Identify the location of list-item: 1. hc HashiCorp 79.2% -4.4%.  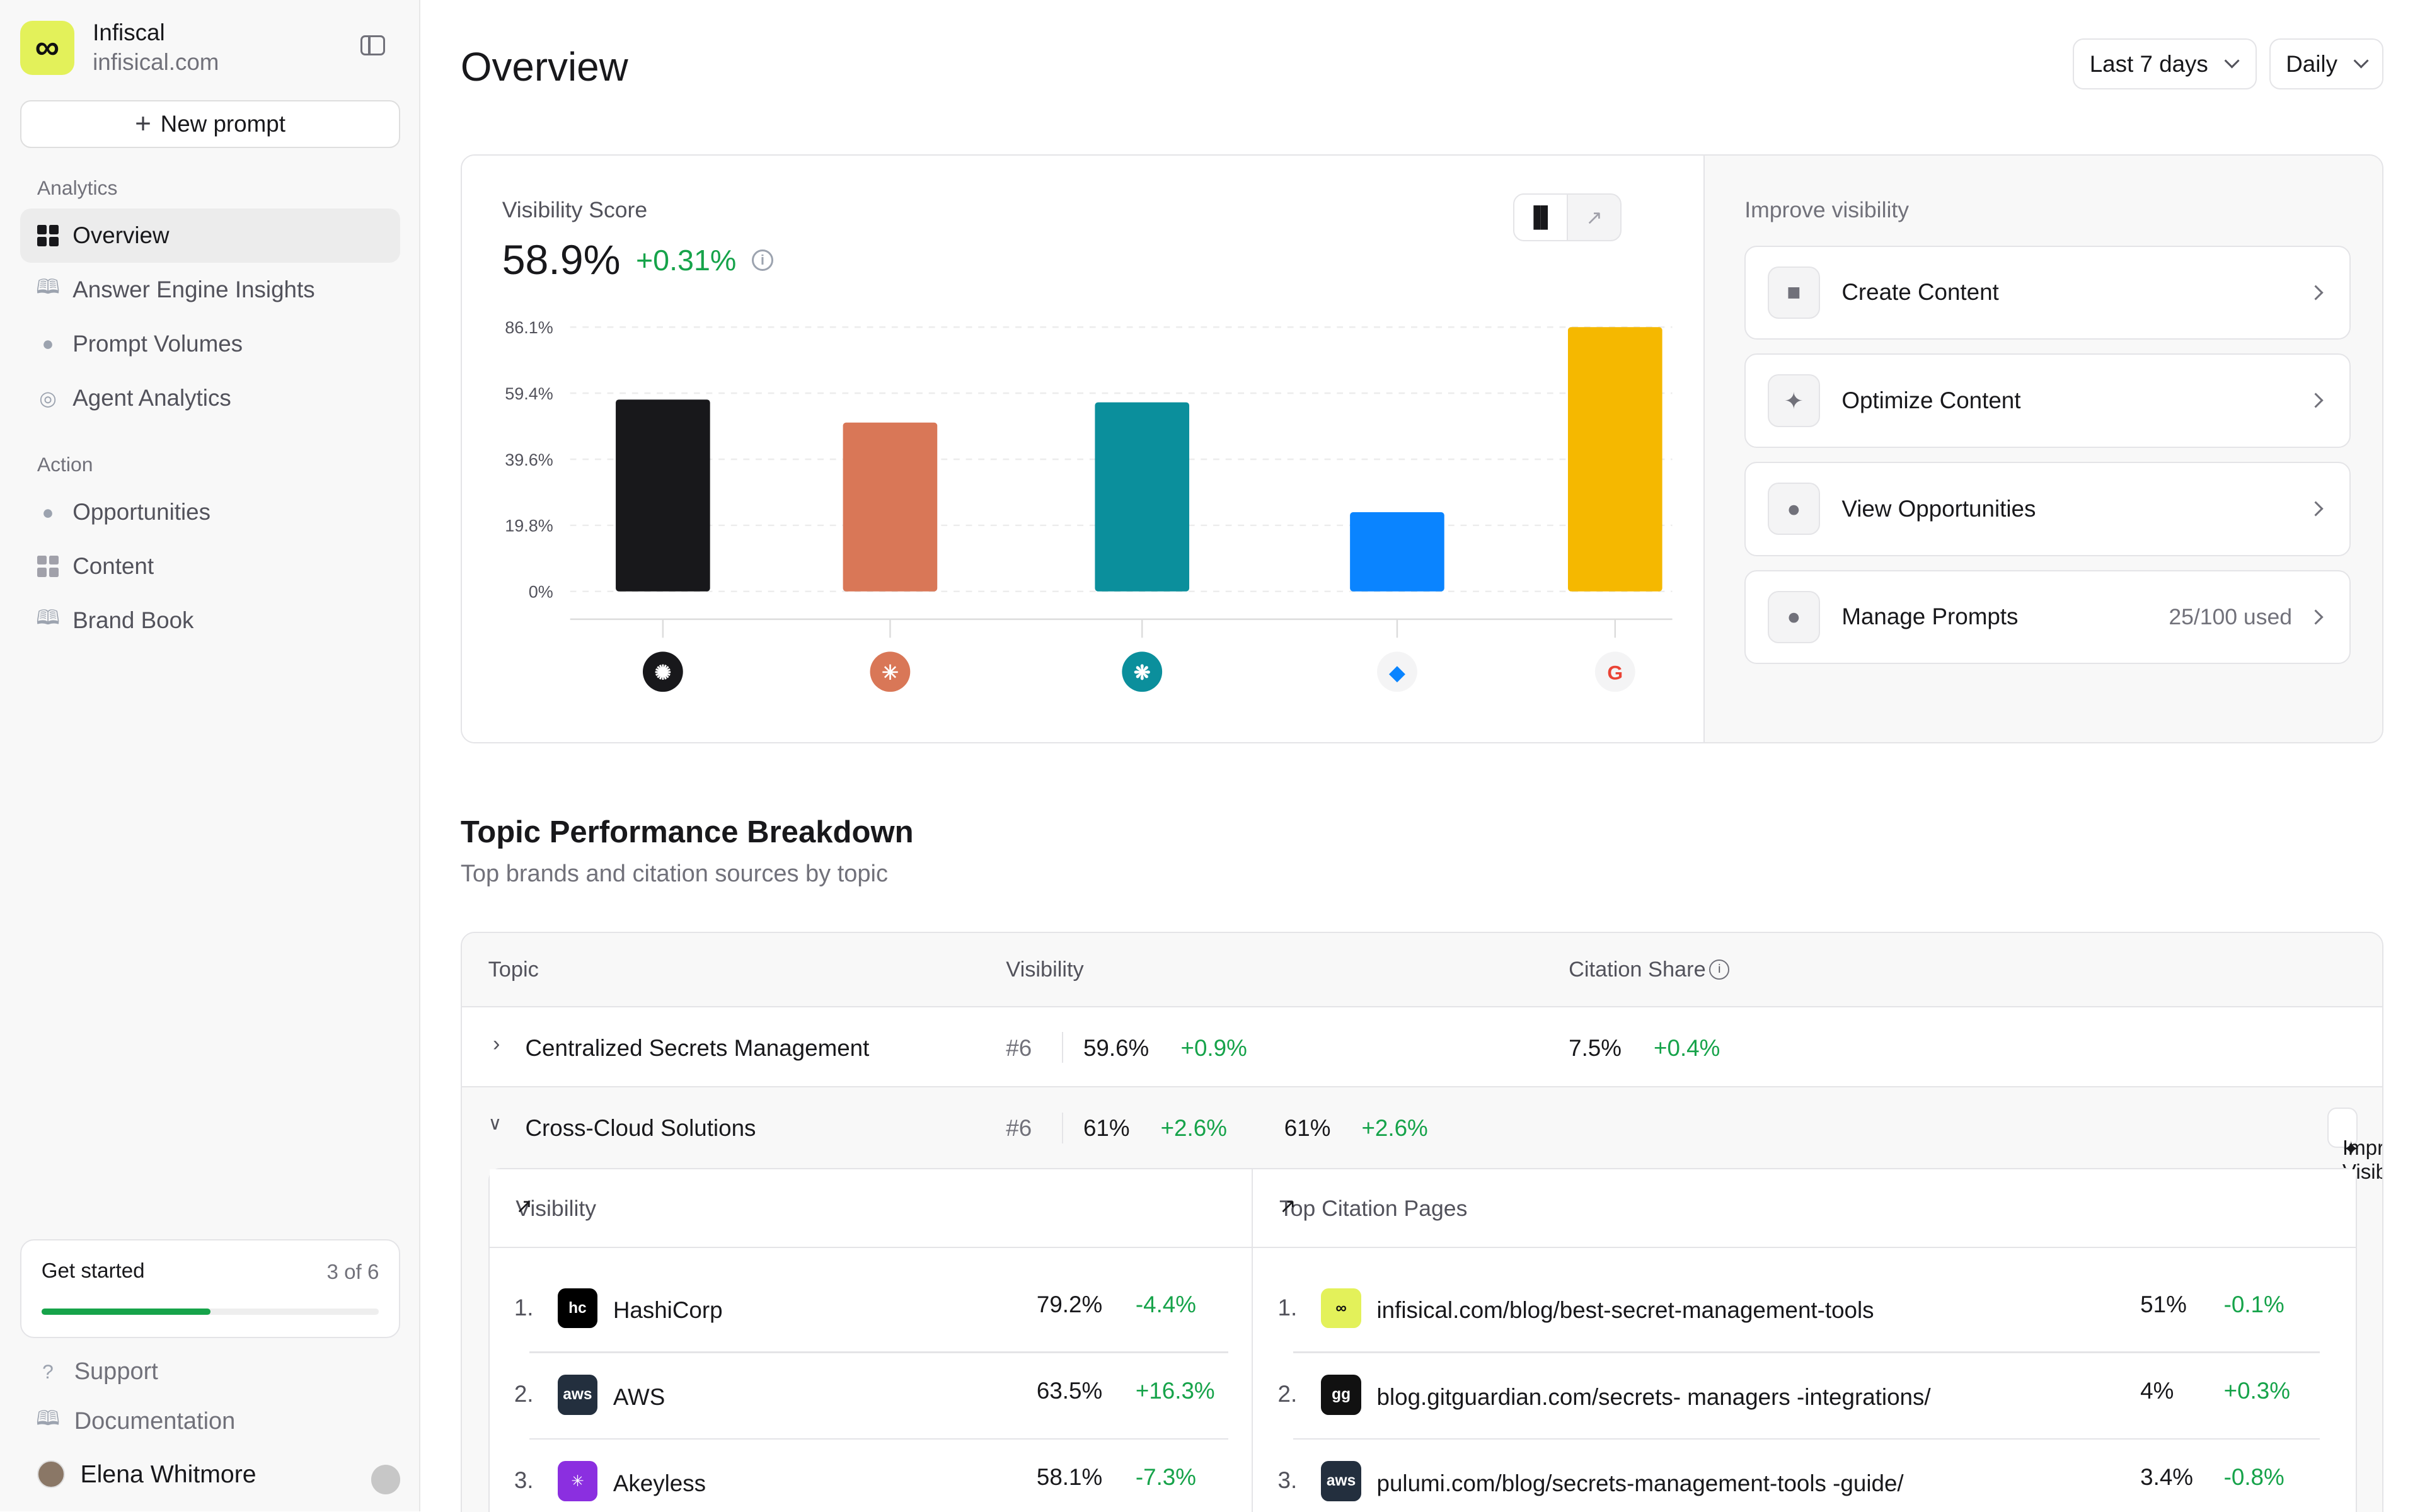
(872, 1309).